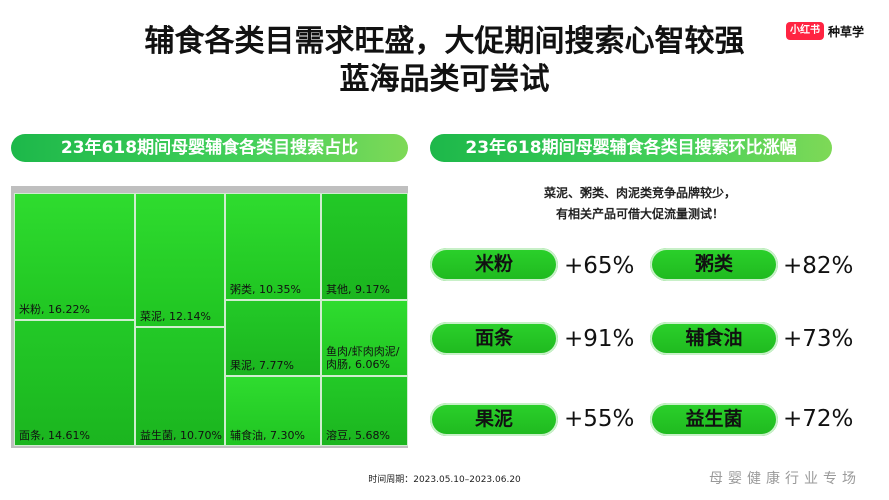 The image size is (889, 500). What do you see at coordinates (599, 419) in the screenshot?
I see `growth-value: +55%` at bounding box center [599, 419].